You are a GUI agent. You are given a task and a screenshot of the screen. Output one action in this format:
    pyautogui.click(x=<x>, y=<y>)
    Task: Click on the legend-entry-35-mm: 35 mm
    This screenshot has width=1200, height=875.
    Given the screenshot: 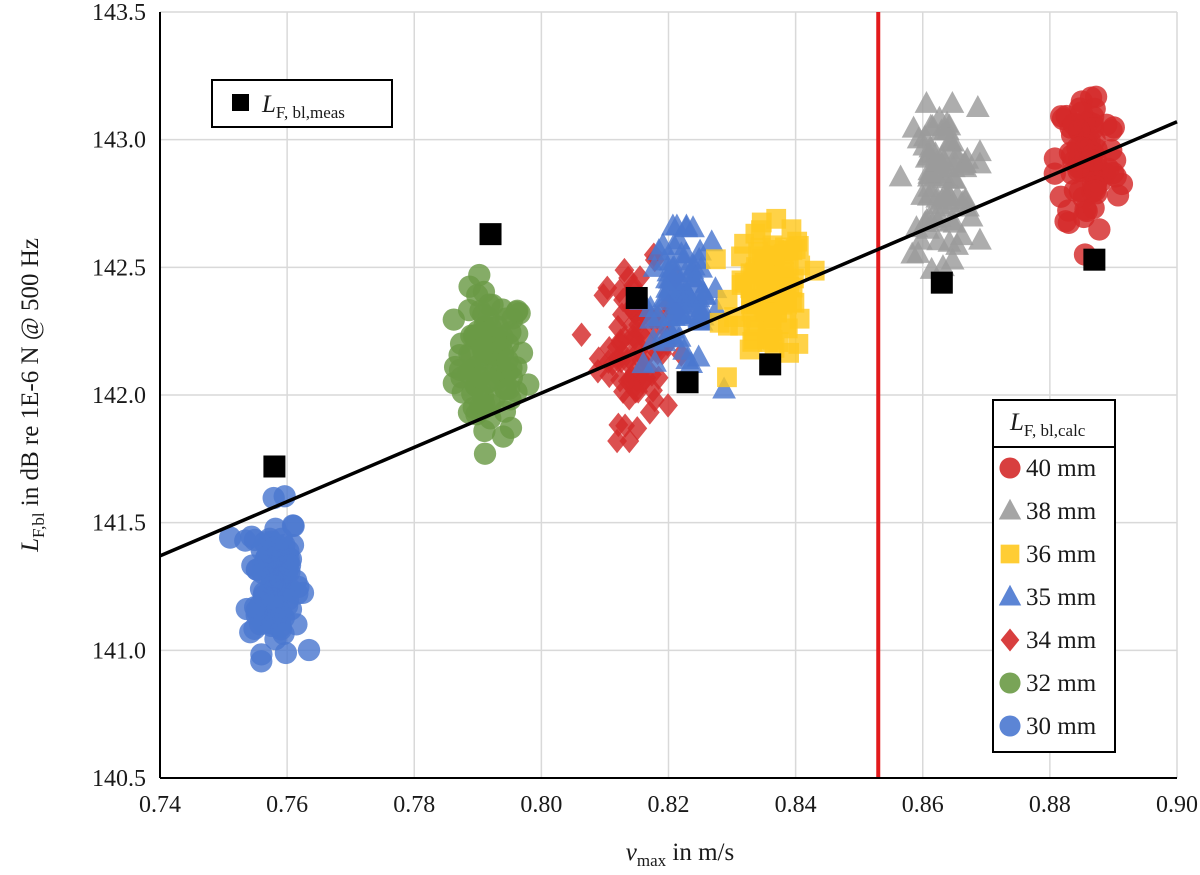 What is the action you would take?
    pyautogui.click(x=1047, y=597)
    